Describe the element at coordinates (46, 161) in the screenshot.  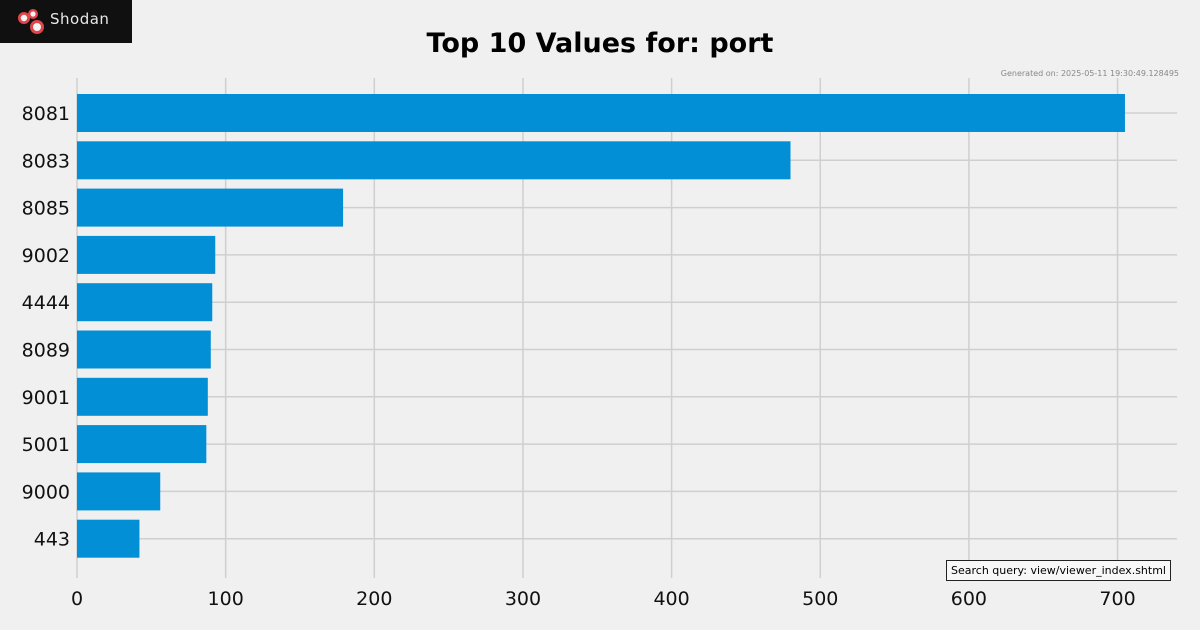
I see `y-tick-label: 8083` at that location.